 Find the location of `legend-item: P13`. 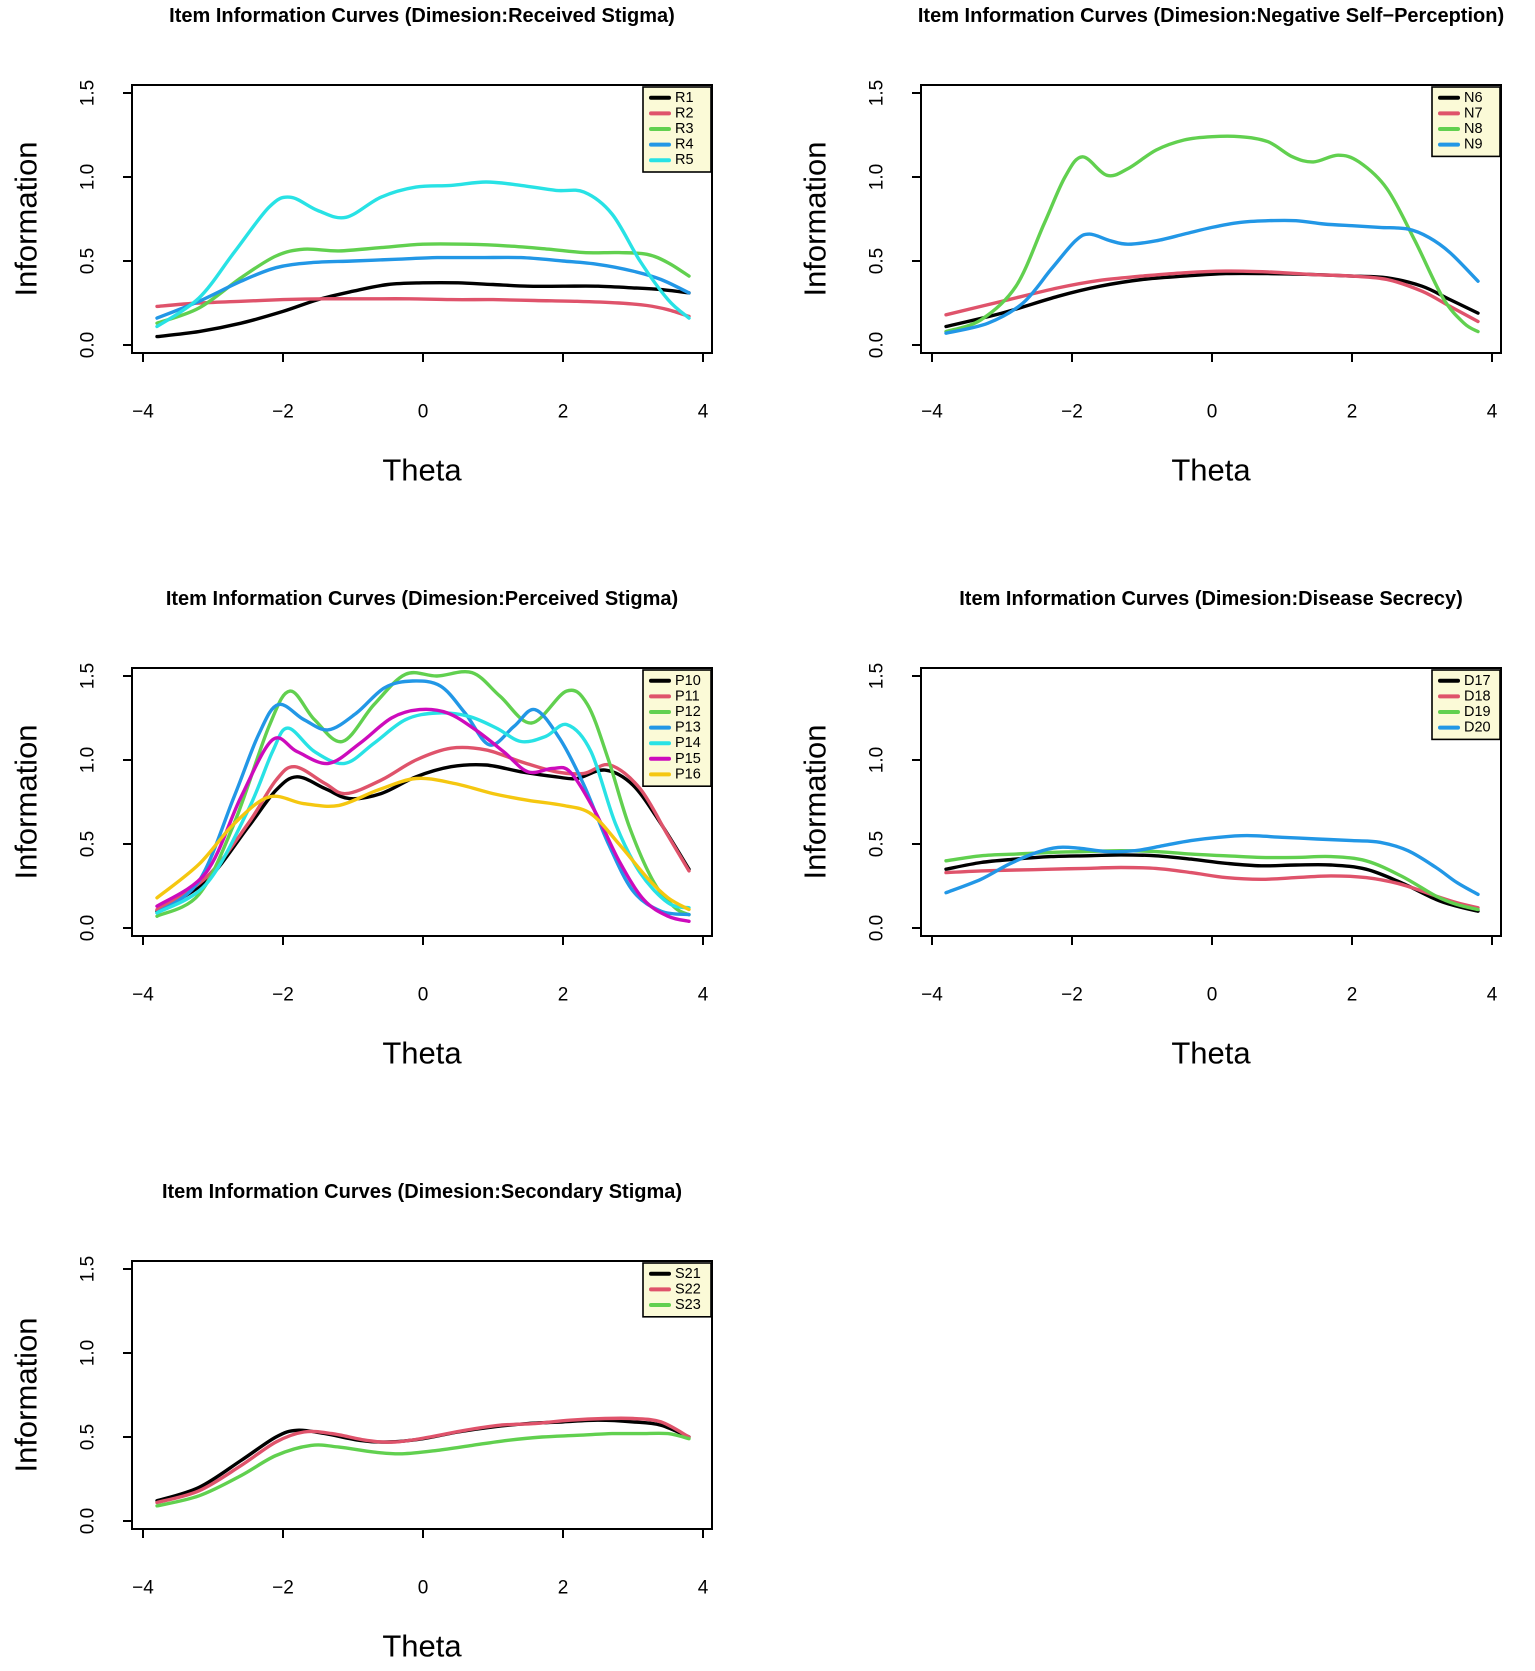

legend-item: P13 is located at coordinates (675, 728).